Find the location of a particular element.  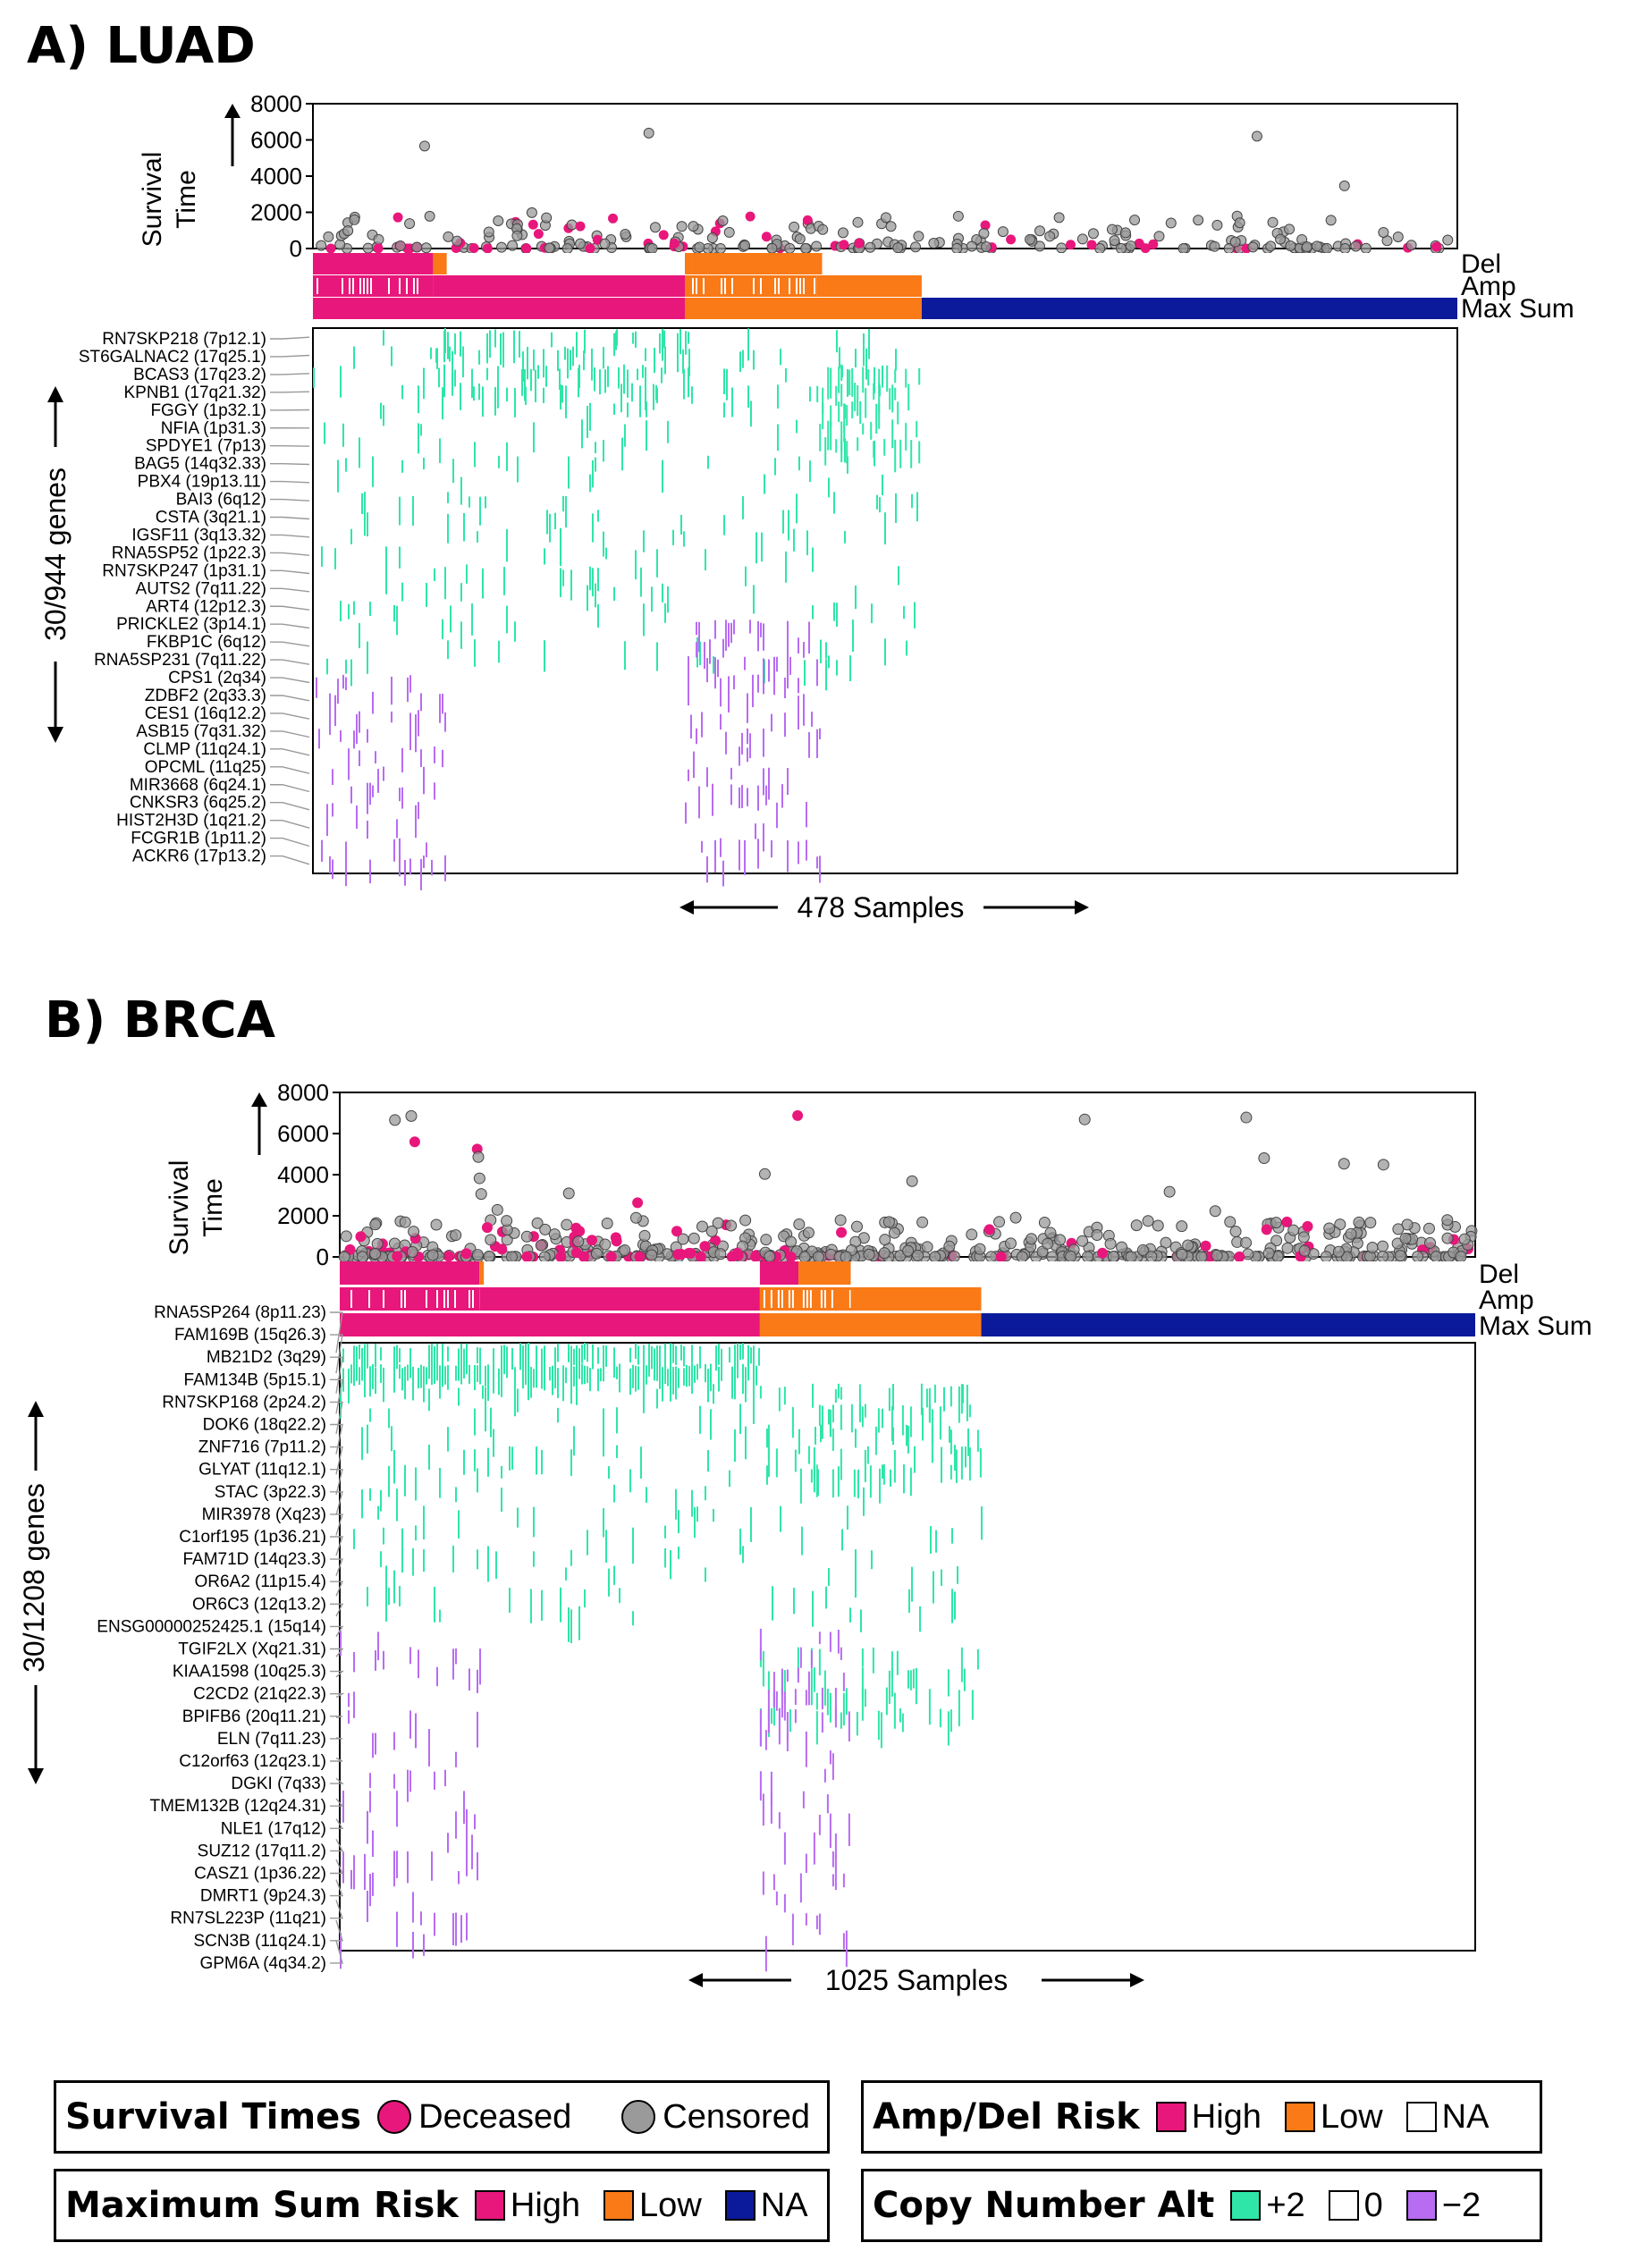

gene-label: NLE1 (17q12) is located at coordinates (273, 1828).